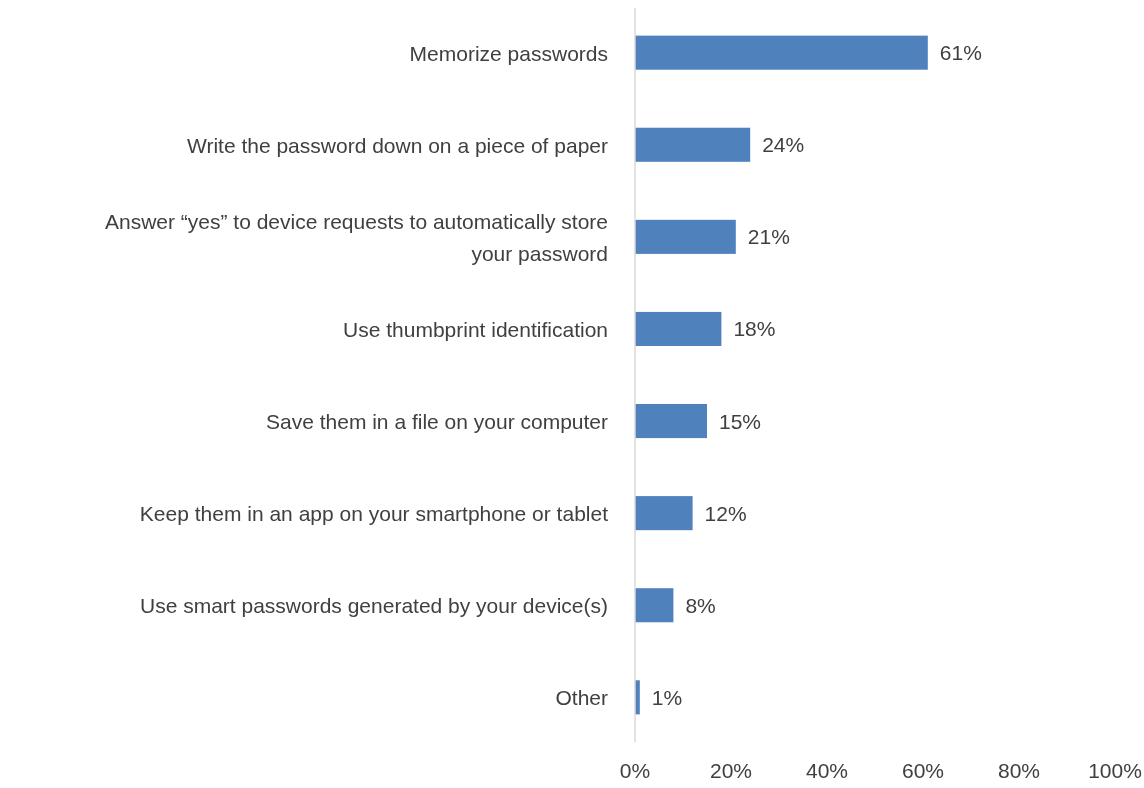 The height and width of the screenshot is (788, 1144). I want to click on x-tick-label: 80%, so click(1019, 770).